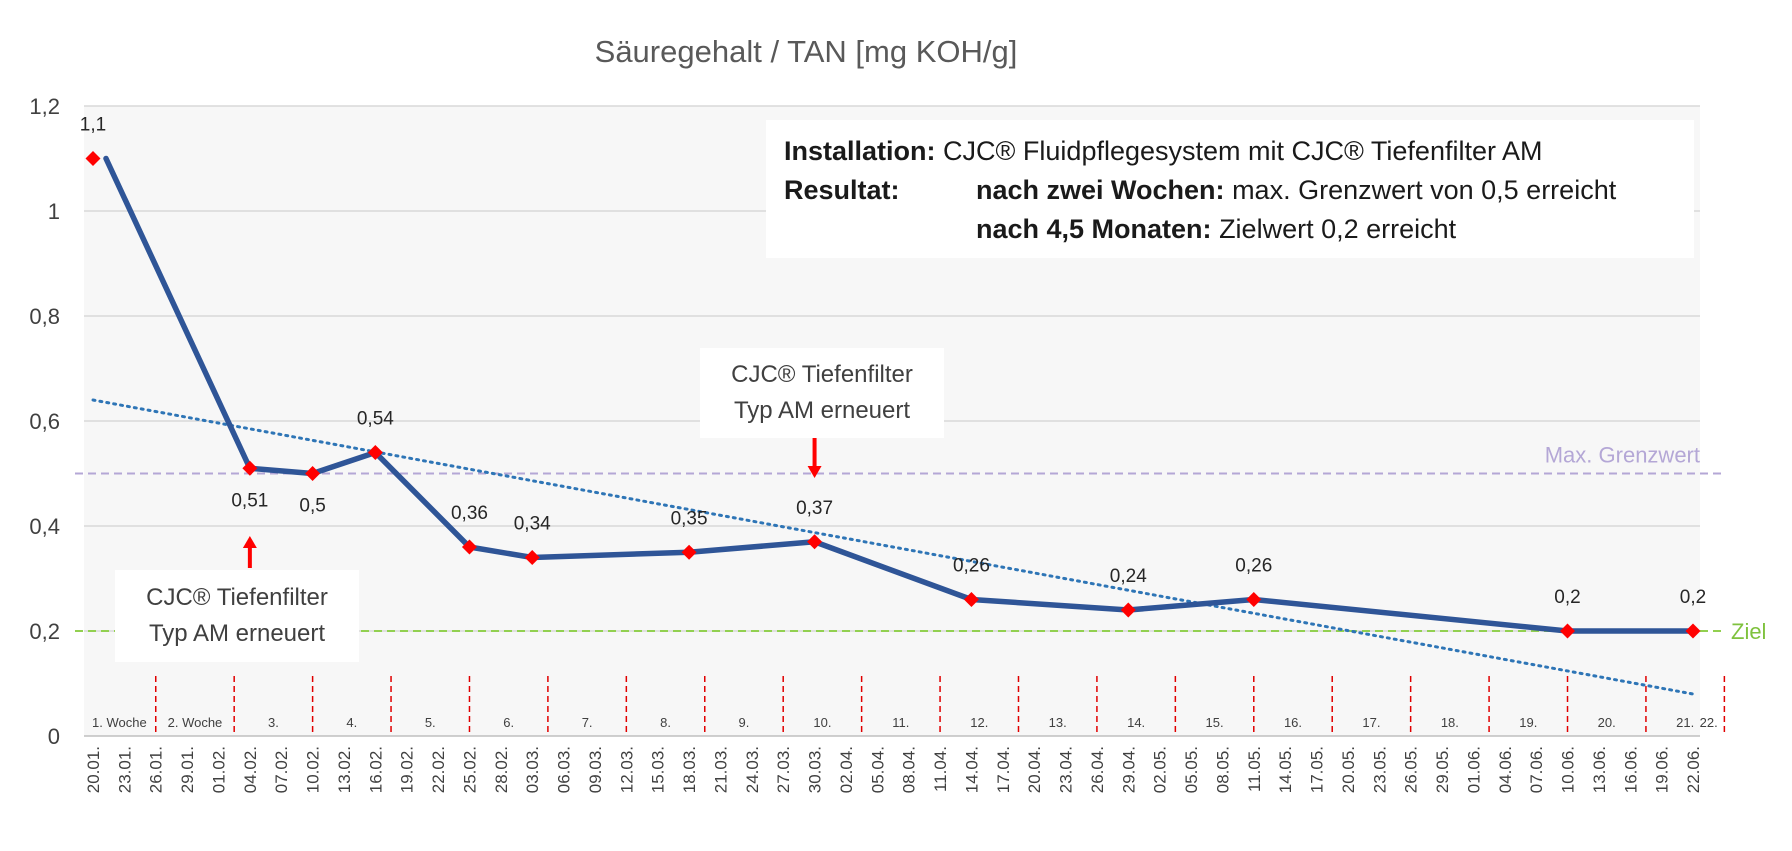  What do you see at coordinates (44, 526) in the screenshot?
I see `y-tick-label: 0,4` at bounding box center [44, 526].